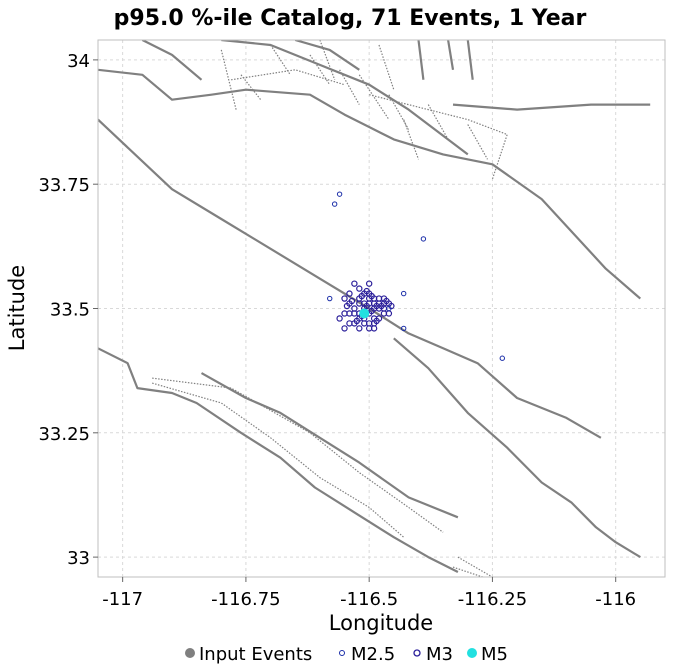 Image resolution: width=700 pixels, height=668 pixels. What do you see at coordinates (255, 654) in the screenshot?
I see `legend-label-0: Input Events` at bounding box center [255, 654].